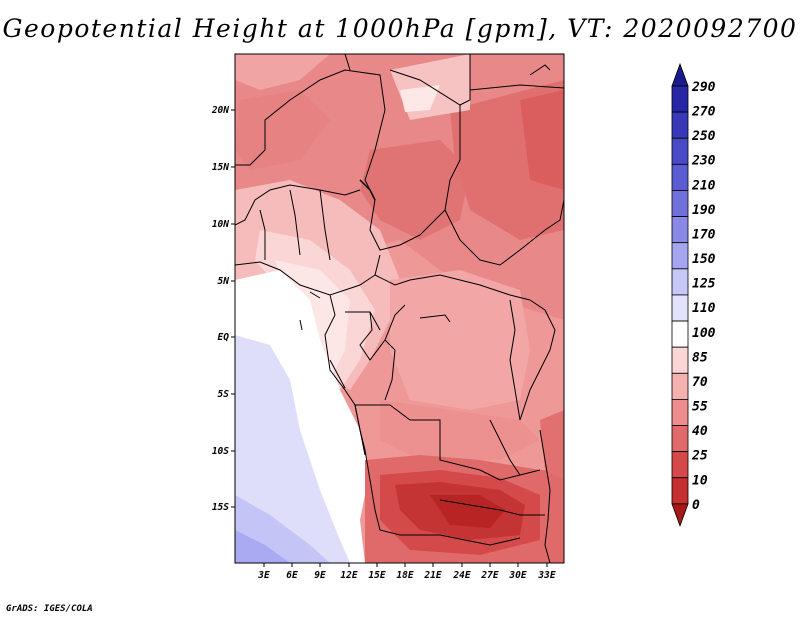 This screenshot has height=618, width=800. What do you see at coordinates (224, 337) in the screenshot?
I see `lat-tick-label: EQ` at bounding box center [224, 337].